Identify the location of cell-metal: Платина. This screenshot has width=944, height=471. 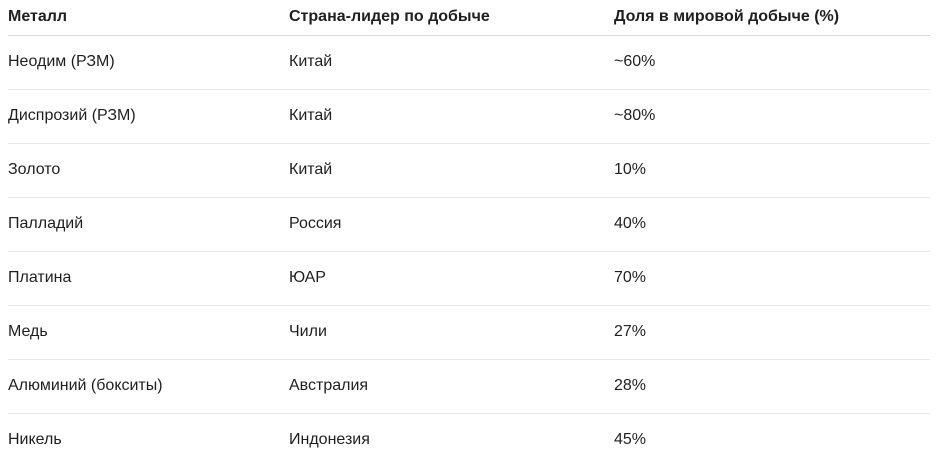
(148, 278).